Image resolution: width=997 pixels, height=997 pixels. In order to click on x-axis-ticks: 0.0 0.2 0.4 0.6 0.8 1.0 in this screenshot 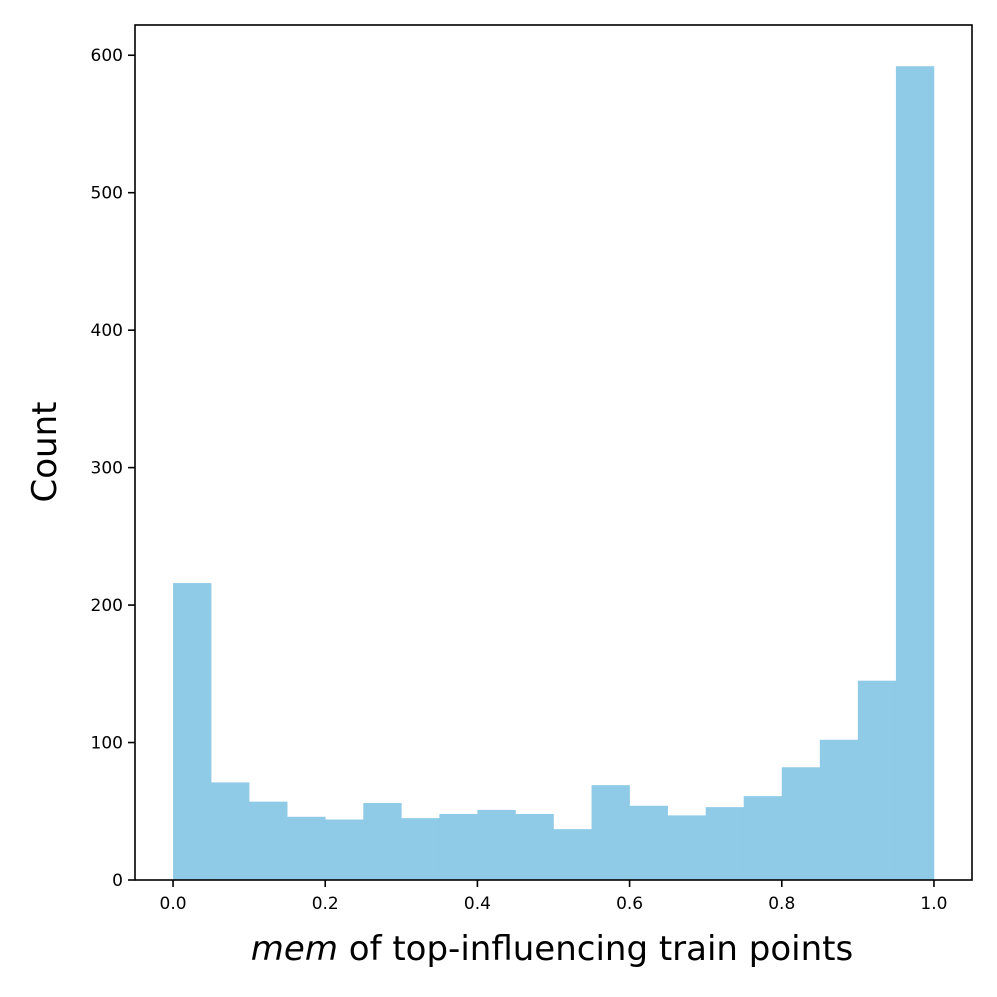, I will do `click(553, 897)`.